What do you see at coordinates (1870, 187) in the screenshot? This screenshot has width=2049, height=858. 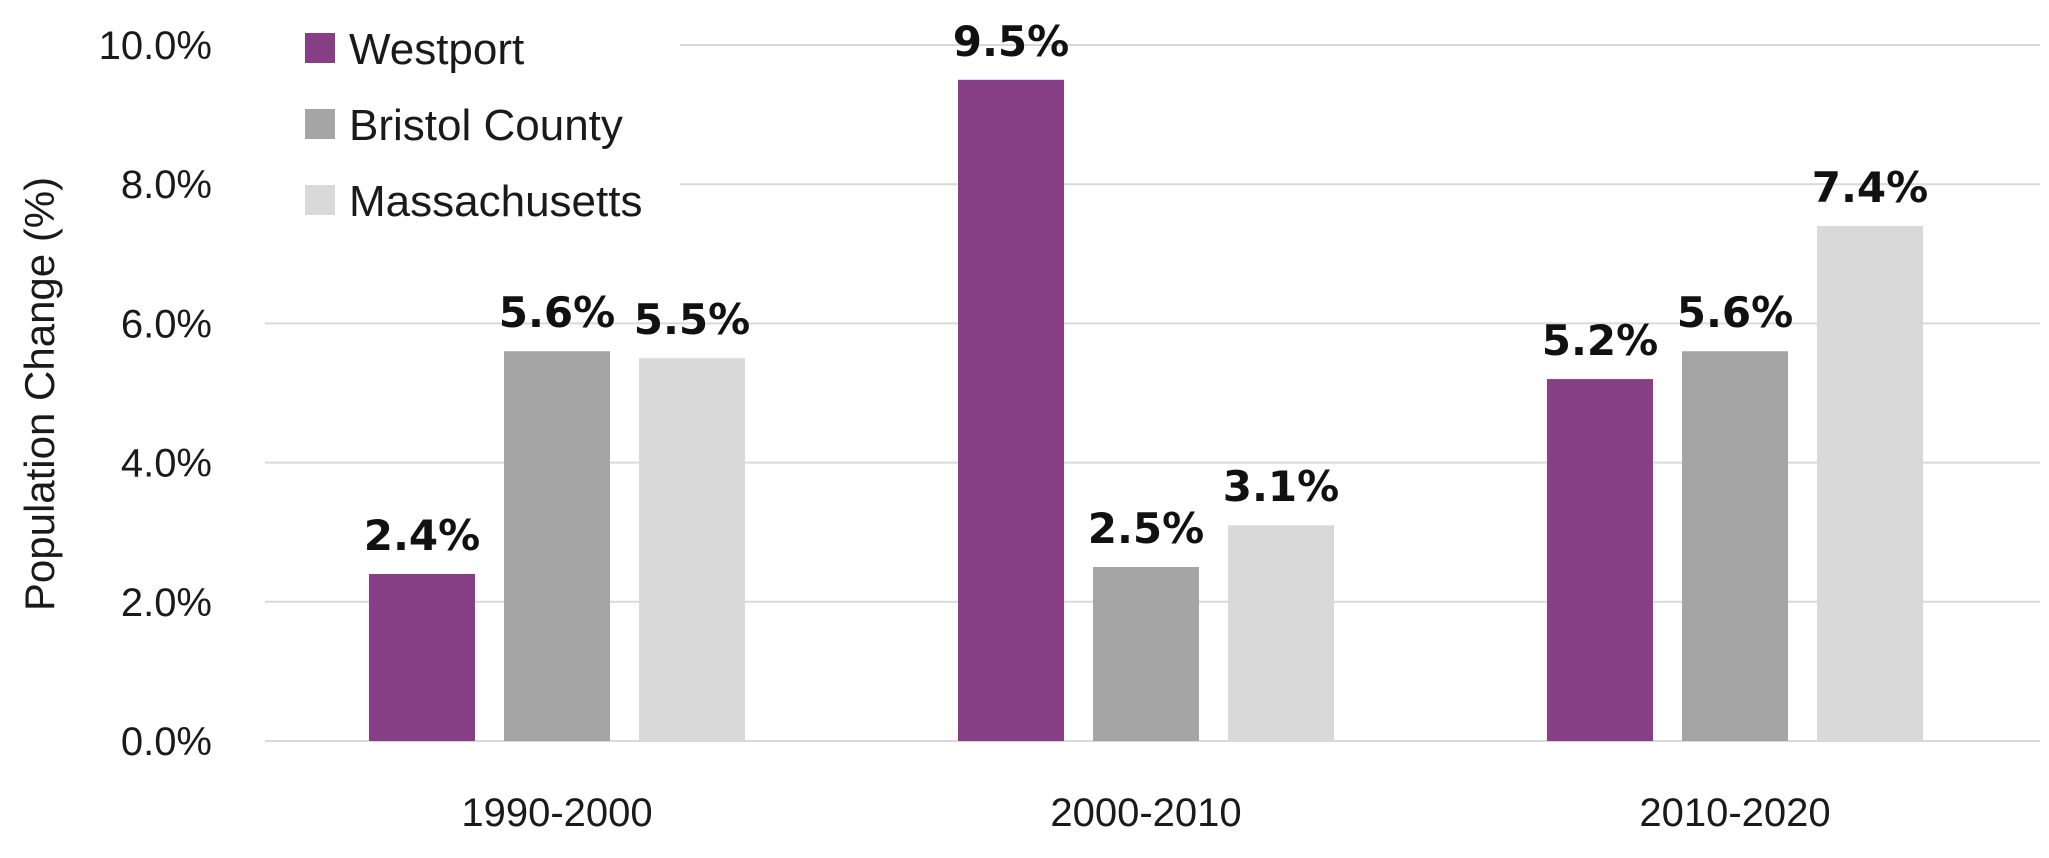 I see `data-label: 7.4%` at bounding box center [1870, 187].